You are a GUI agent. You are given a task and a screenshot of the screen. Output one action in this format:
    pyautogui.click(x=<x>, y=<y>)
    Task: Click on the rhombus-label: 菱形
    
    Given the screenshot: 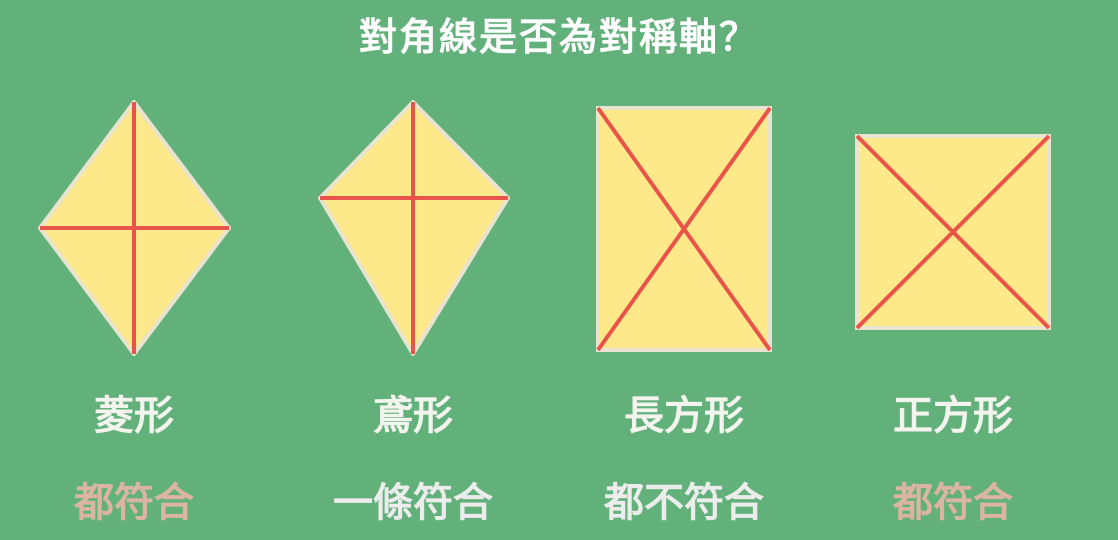 What is the action you would take?
    pyautogui.click(x=134, y=416)
    